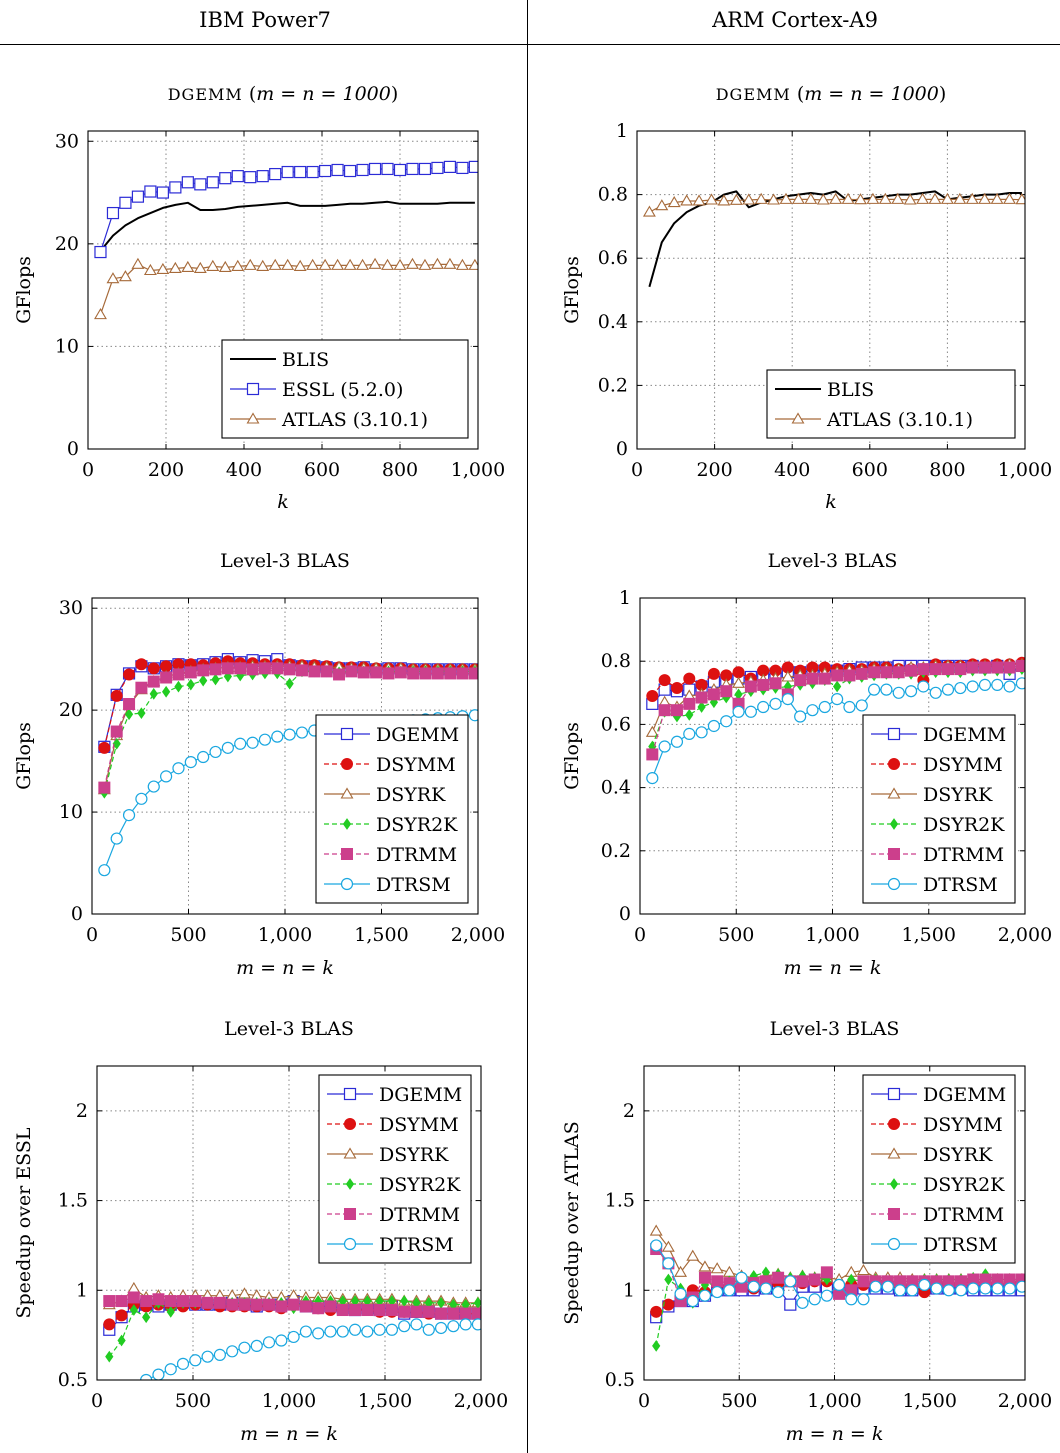  I want to click on series-dtrsm, so click(837, 1274).